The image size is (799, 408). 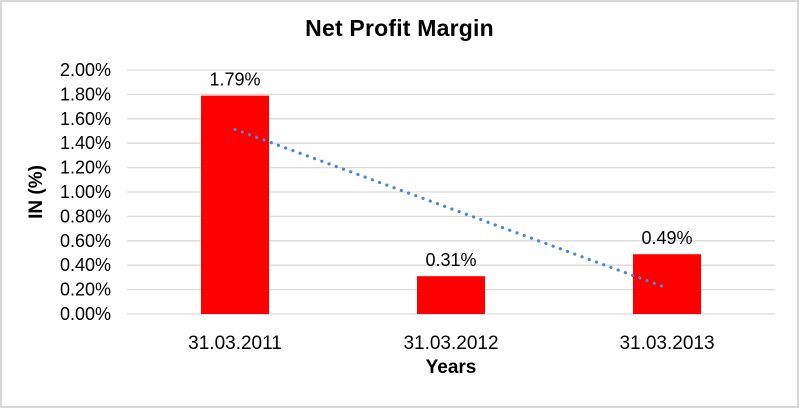 I want to click on y-tick-label: 0.80%, so click(x=85, y=216).